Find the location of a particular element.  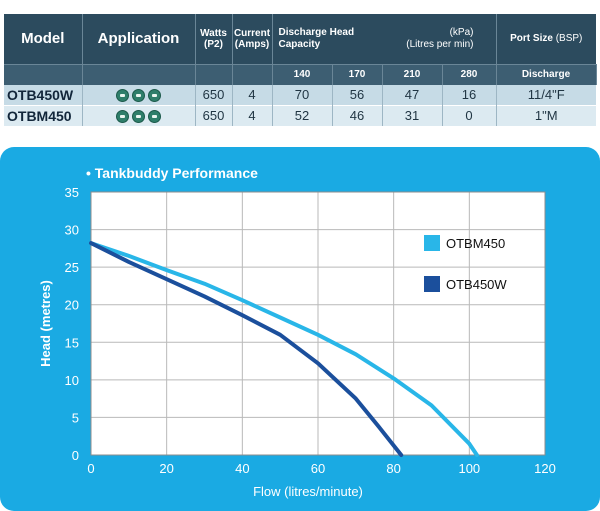

header-discharge-line2: Capacity is located at coordinates (299, 44).